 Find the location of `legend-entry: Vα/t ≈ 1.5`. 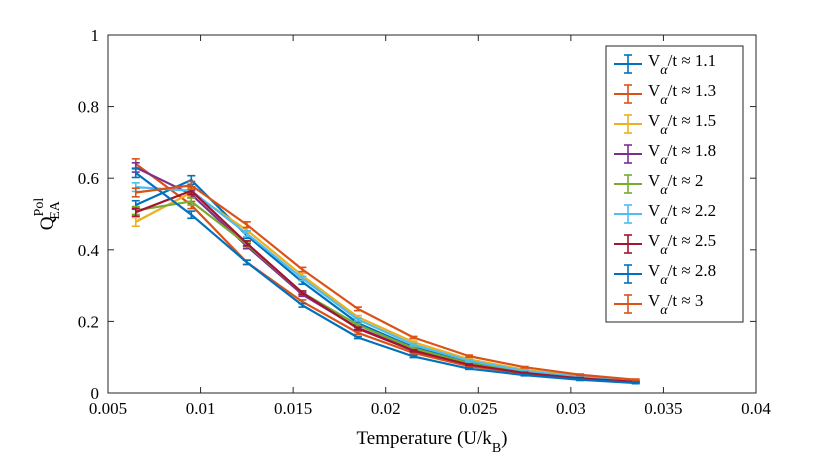

legend-entry: Vα/t ≈ 1.5 is located at coordinates (665, 124).